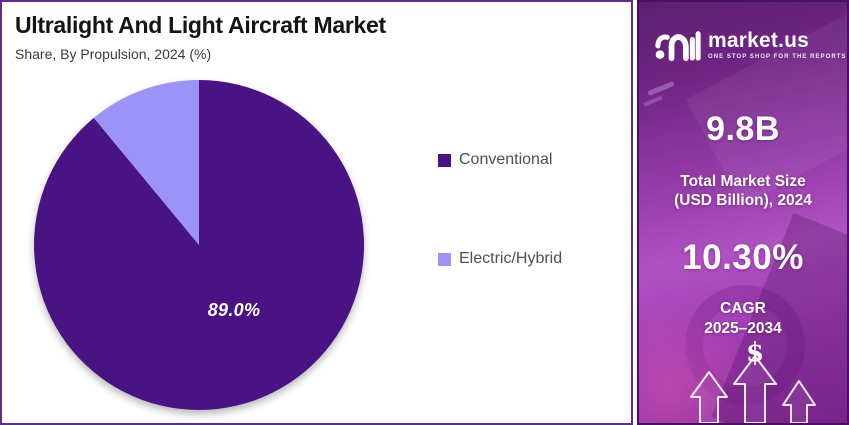 Image resolution: width=849 pixels, height=425 pixels. I want to click on legend-marker-conventional, so click(444, 160).